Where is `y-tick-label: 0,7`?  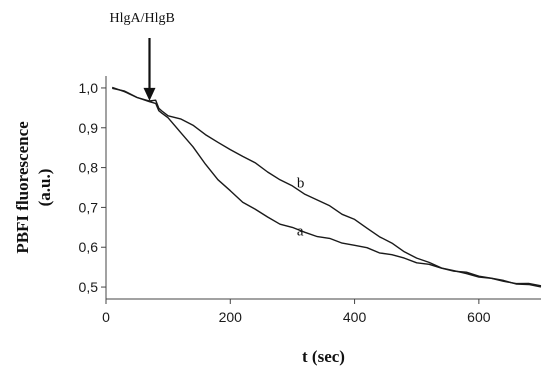
y-tick-label: 0,7 is located at coordinates (89, 207).